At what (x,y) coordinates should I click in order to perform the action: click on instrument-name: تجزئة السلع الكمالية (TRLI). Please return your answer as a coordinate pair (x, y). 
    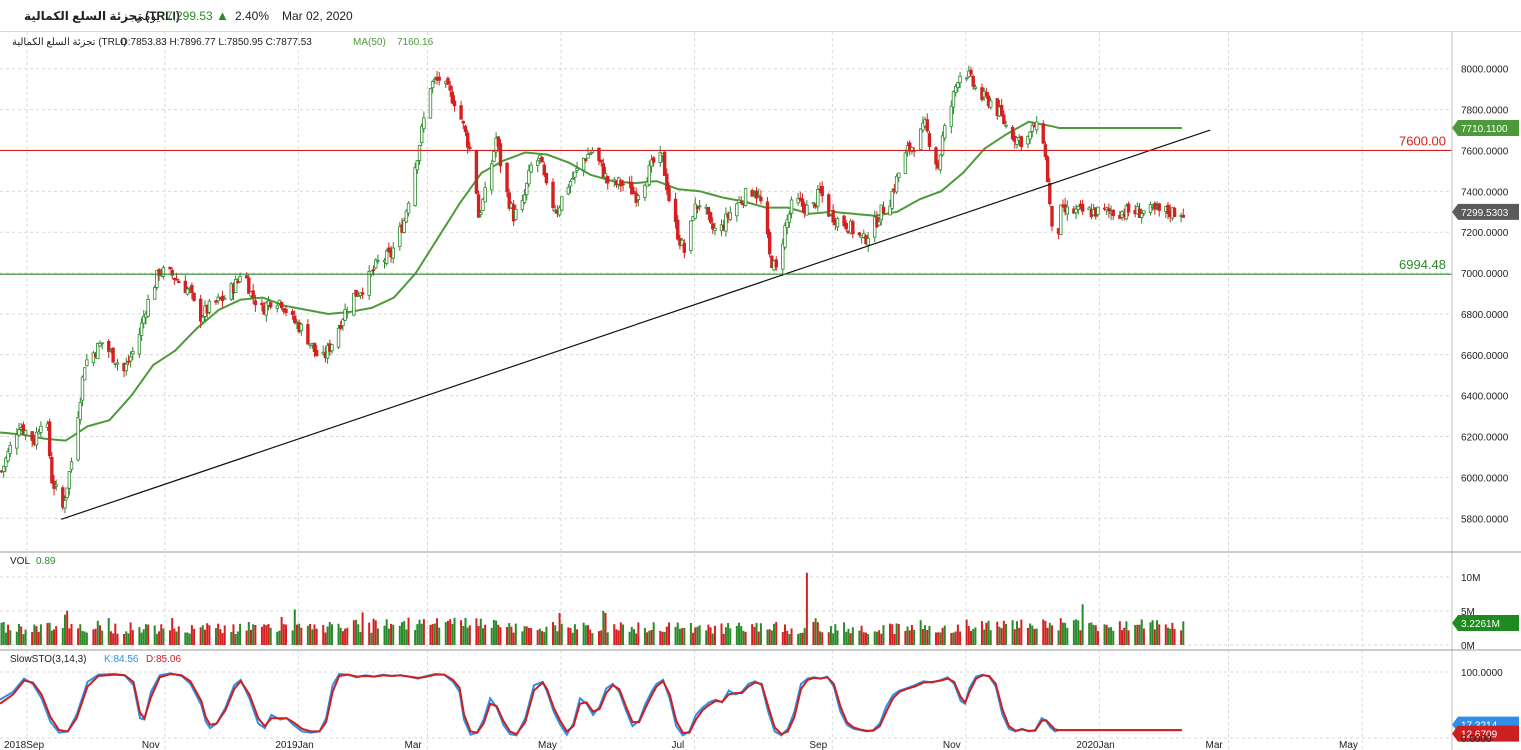
    Looking at the image, I should click on (102, 16).